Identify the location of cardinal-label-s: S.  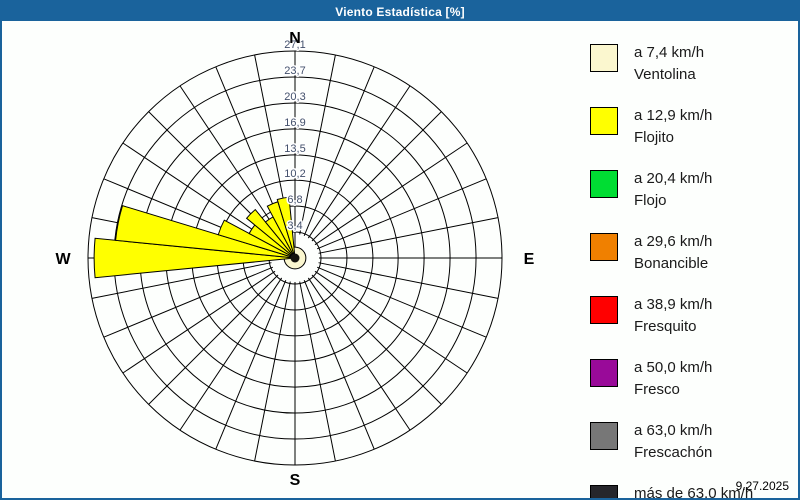
(295, 480).